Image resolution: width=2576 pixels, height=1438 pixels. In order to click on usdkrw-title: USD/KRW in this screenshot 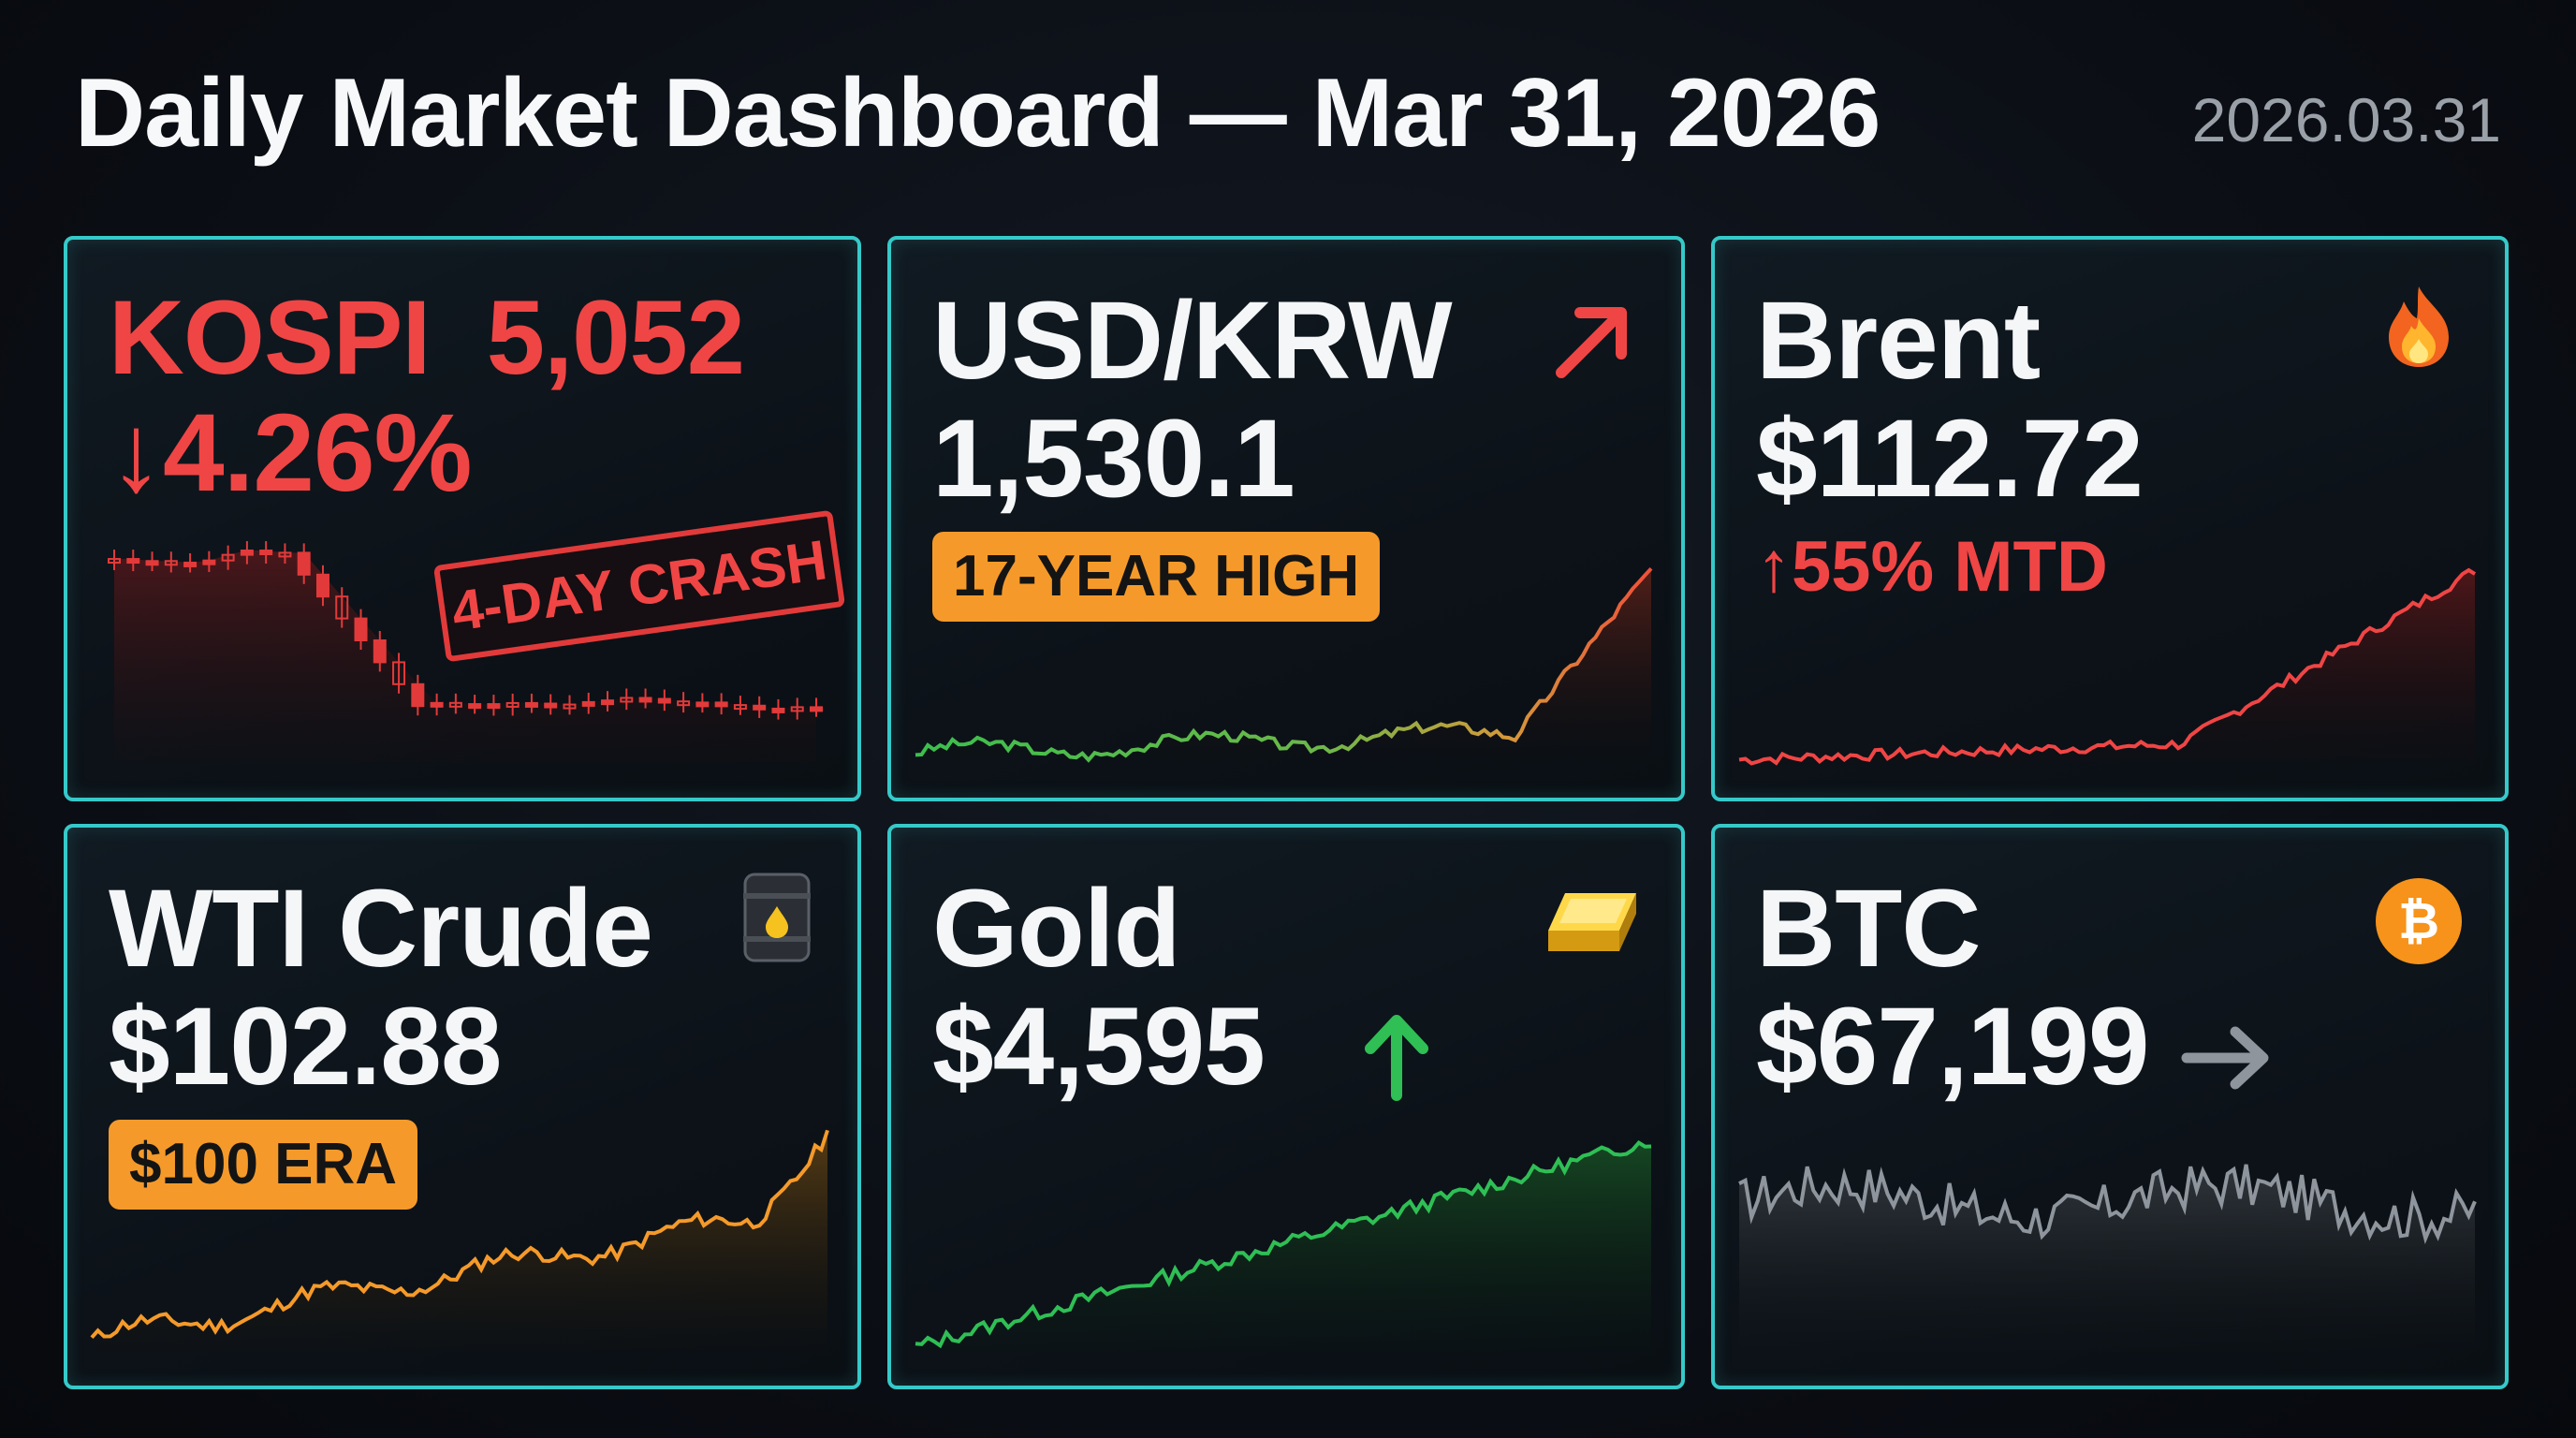, I will do `click(1192, 341)`.